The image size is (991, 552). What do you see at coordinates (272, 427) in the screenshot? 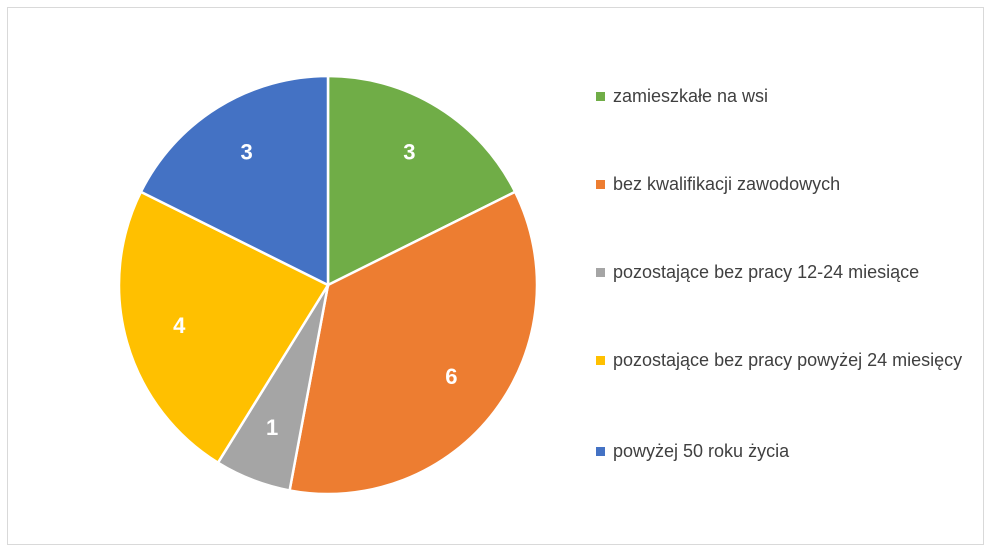
I see `data-label: 1` at bounding box center [272, 427].